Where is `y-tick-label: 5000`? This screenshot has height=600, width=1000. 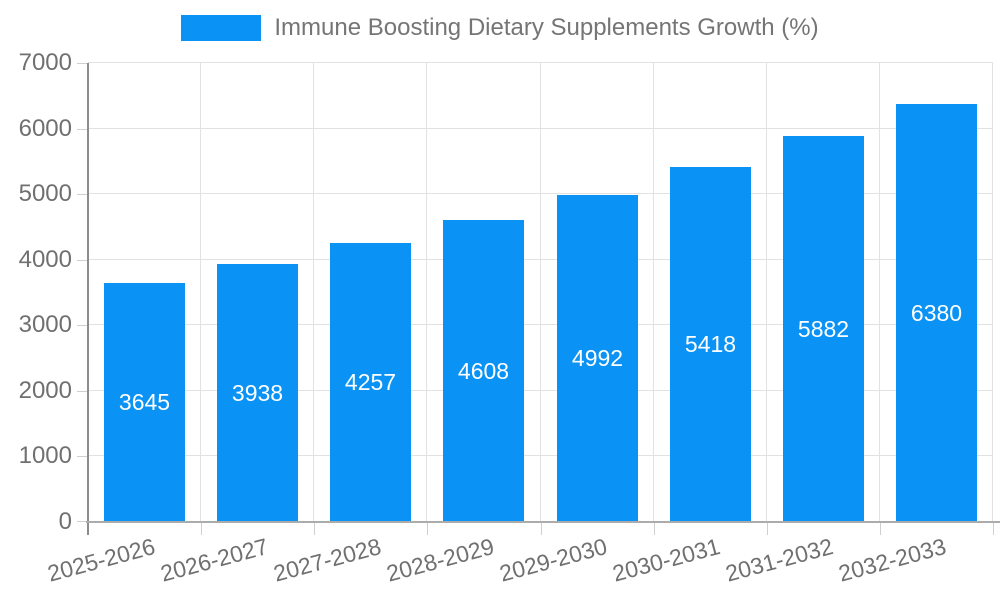
y-tick-label: 5000 is located at coordinates (45, 194).